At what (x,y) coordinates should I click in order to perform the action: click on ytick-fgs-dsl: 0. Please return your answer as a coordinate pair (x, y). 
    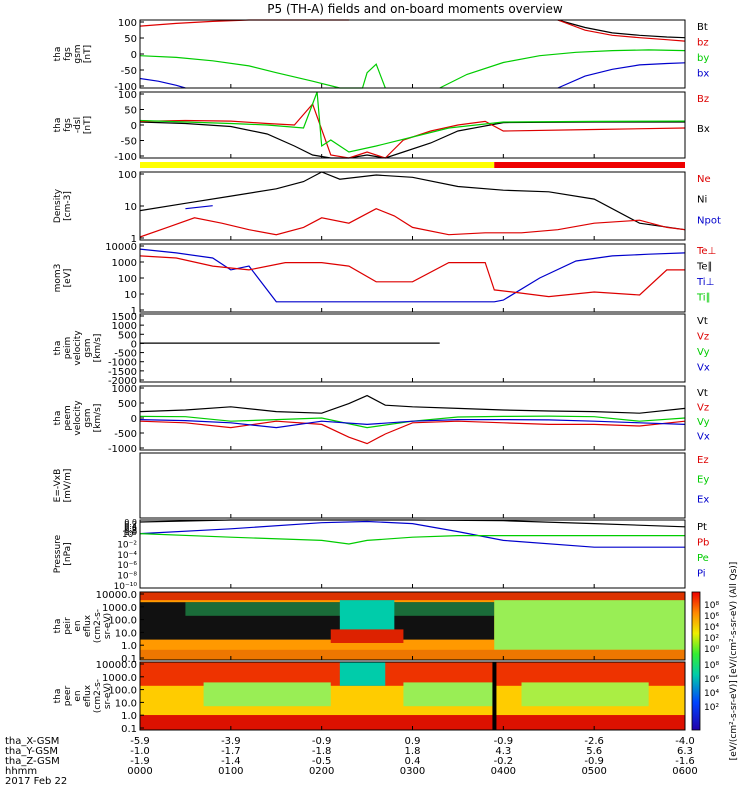
    Looking at the image, I should click on (134, 126).